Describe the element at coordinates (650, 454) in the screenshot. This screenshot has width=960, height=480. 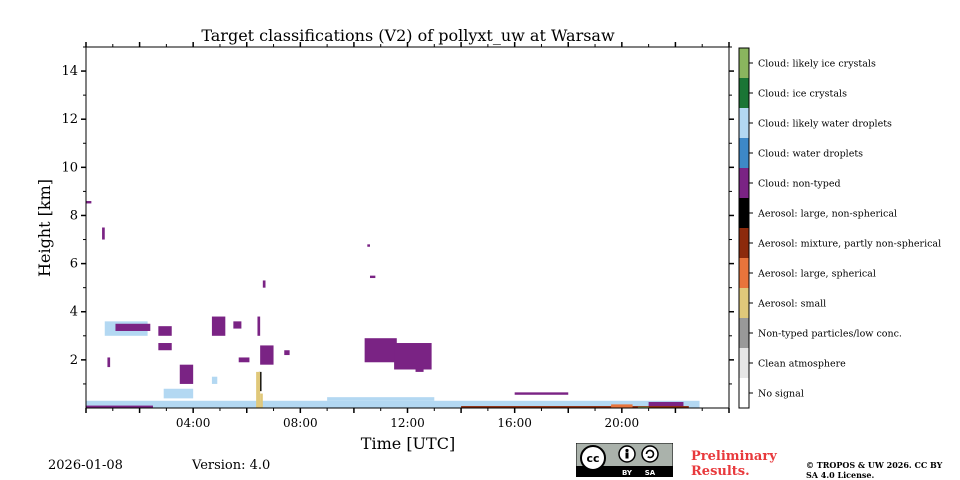
I see `share-alike-icon` at that location.